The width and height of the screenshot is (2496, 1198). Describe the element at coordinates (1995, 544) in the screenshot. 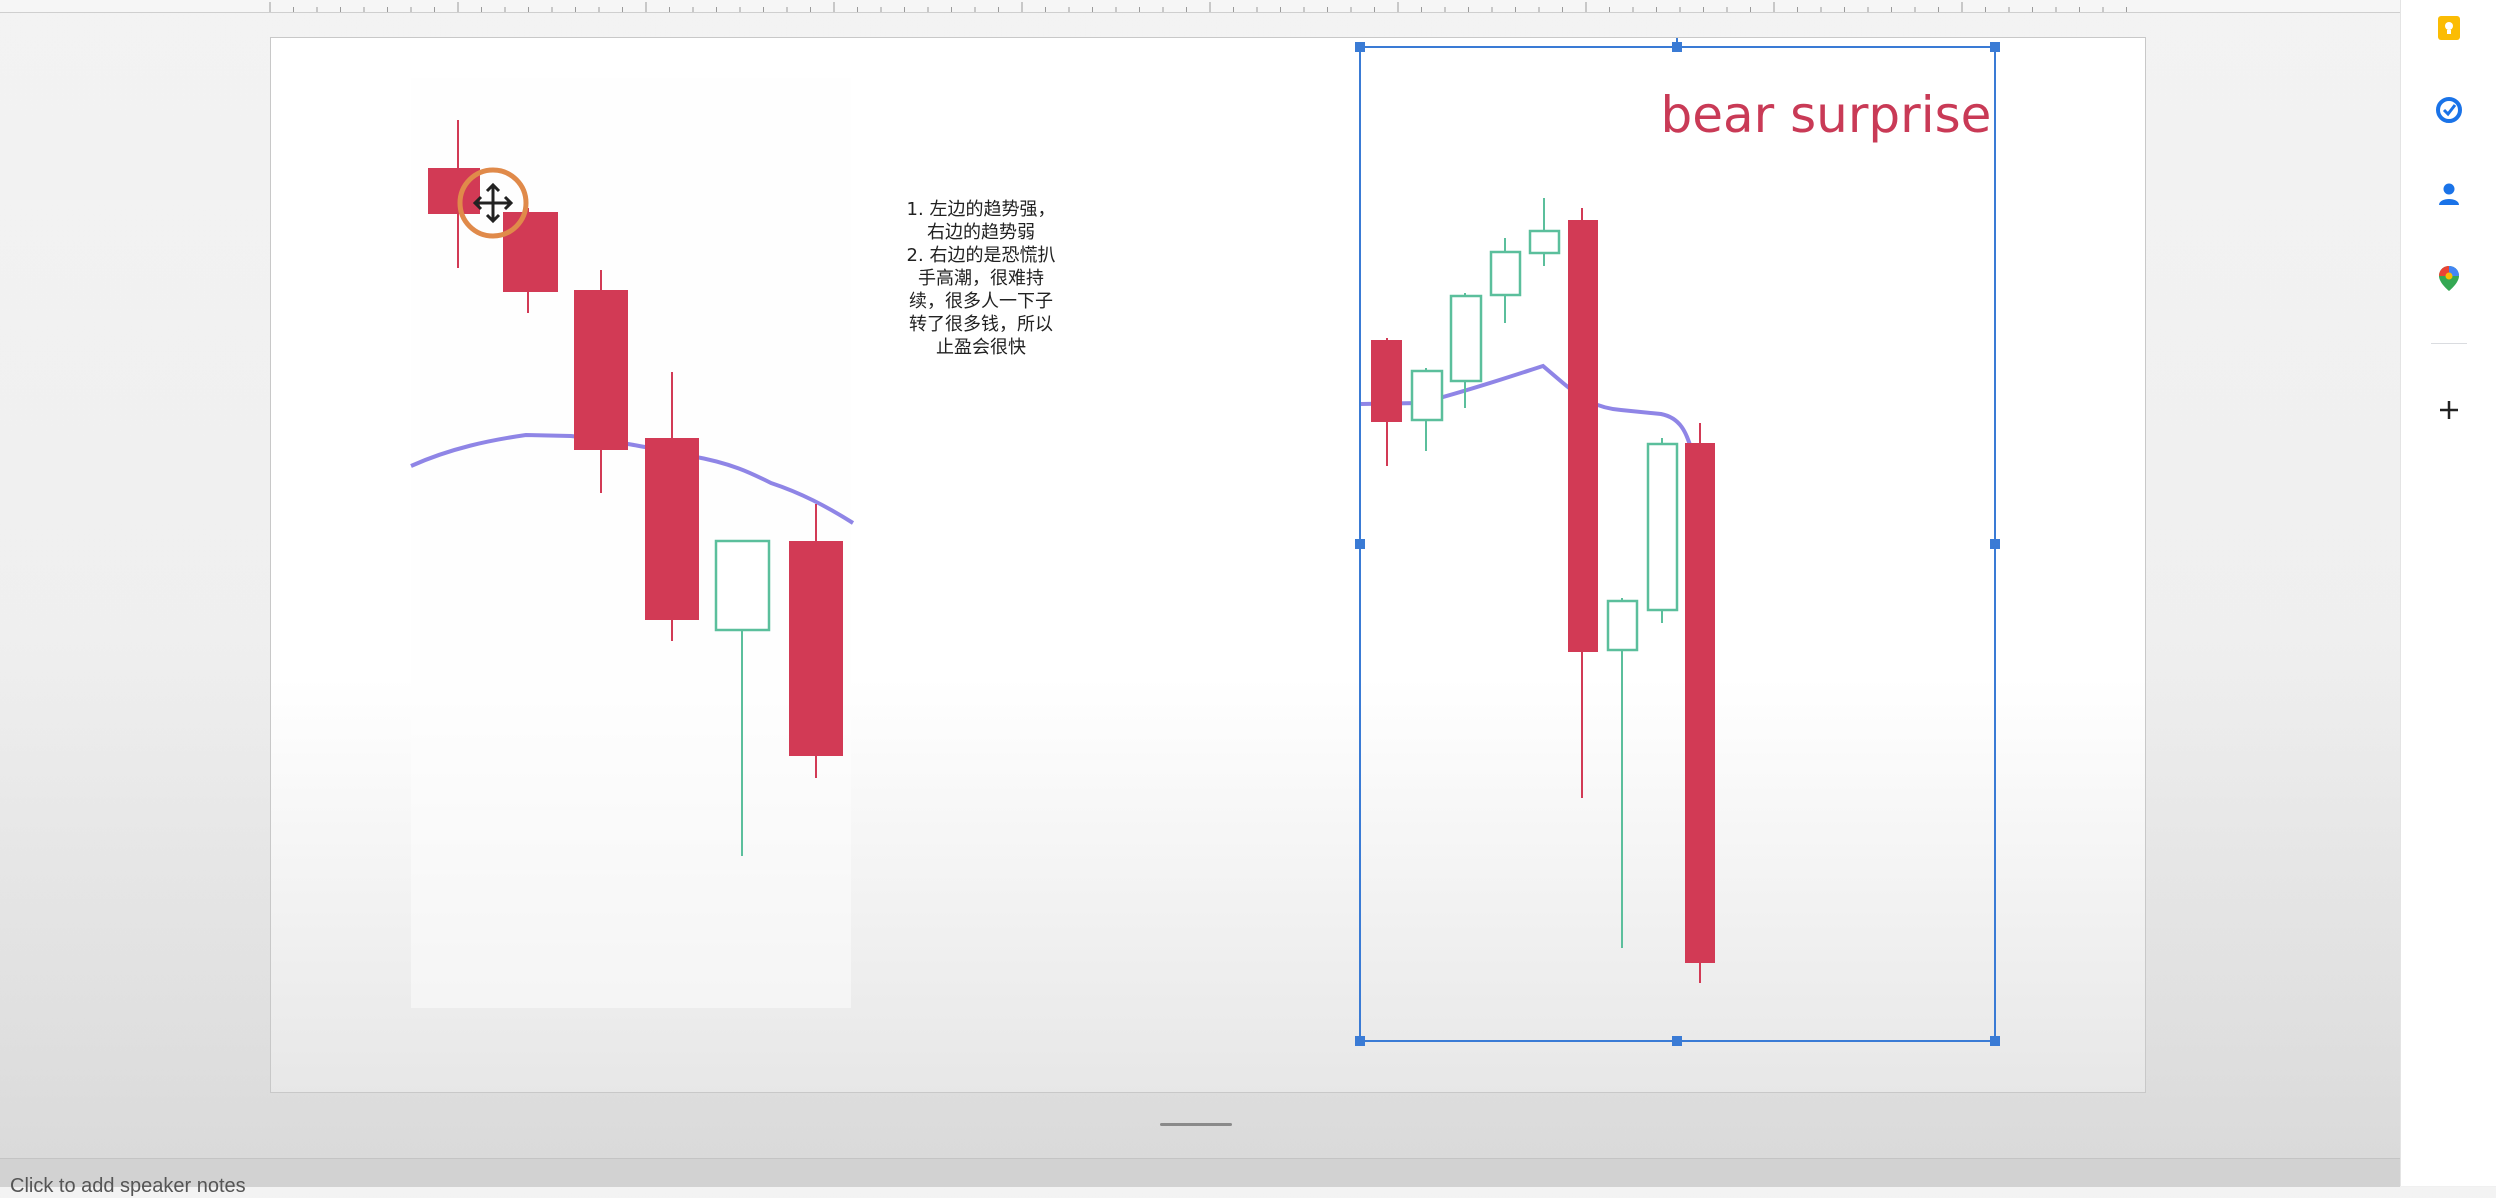

I see `resize-handle-right` at that location.